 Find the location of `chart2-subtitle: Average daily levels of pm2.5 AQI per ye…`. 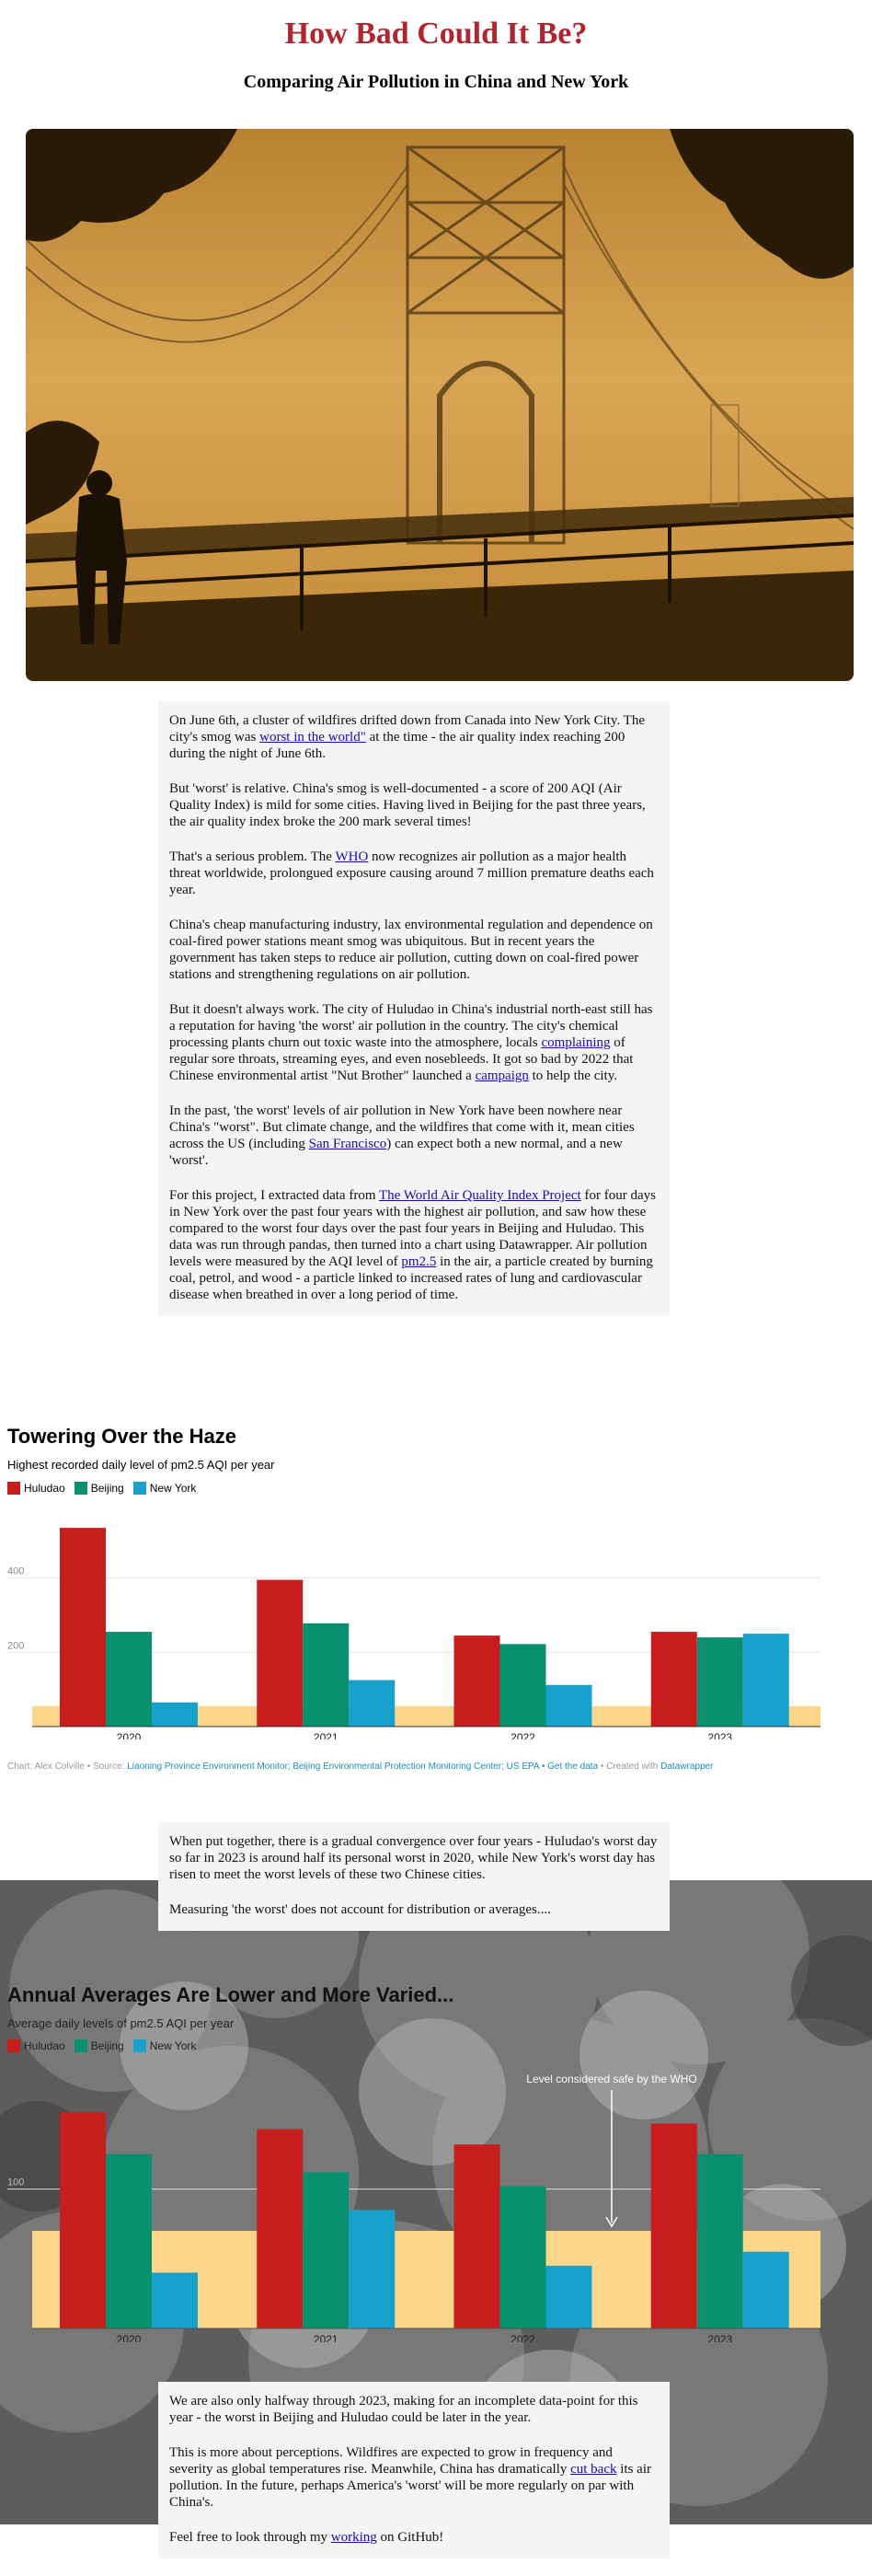

chart2-subtitle: Average daily levels of pm2.5 AQI per ye… is located at coordinates (121, 2023).